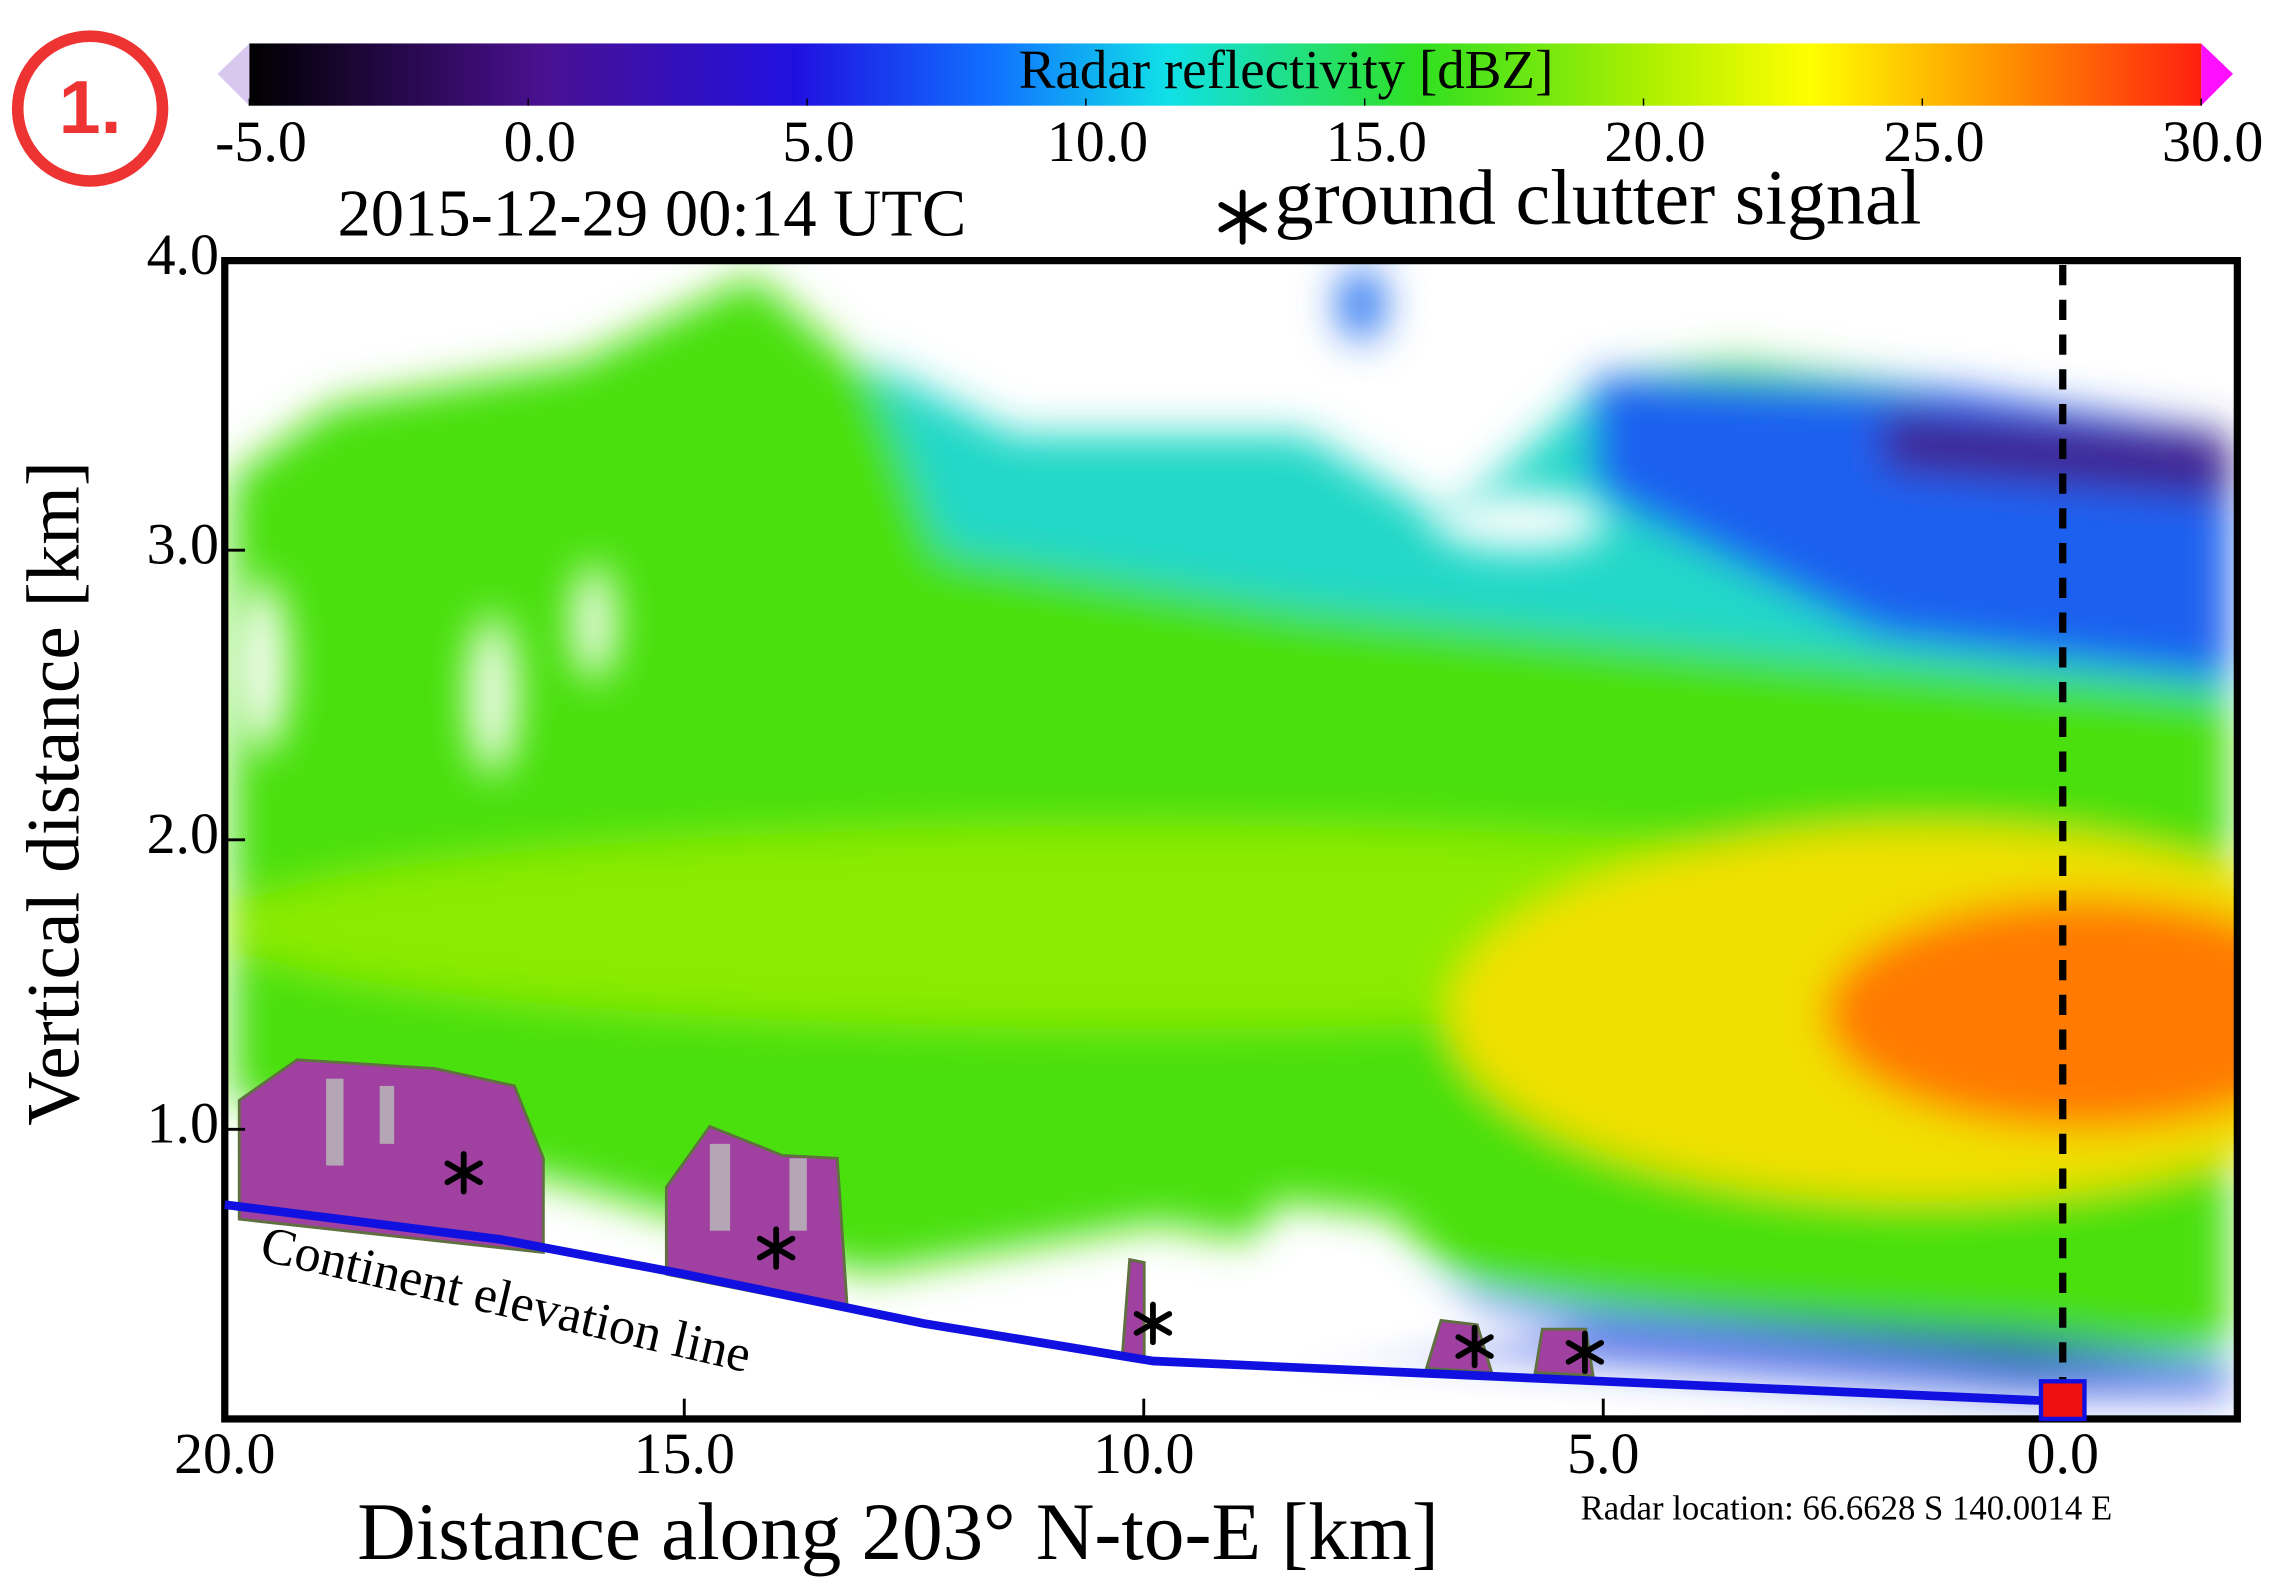 The height and width of the screenshot is (1584, 2271). I want to click on radar-marker, so click(2062, 1400).